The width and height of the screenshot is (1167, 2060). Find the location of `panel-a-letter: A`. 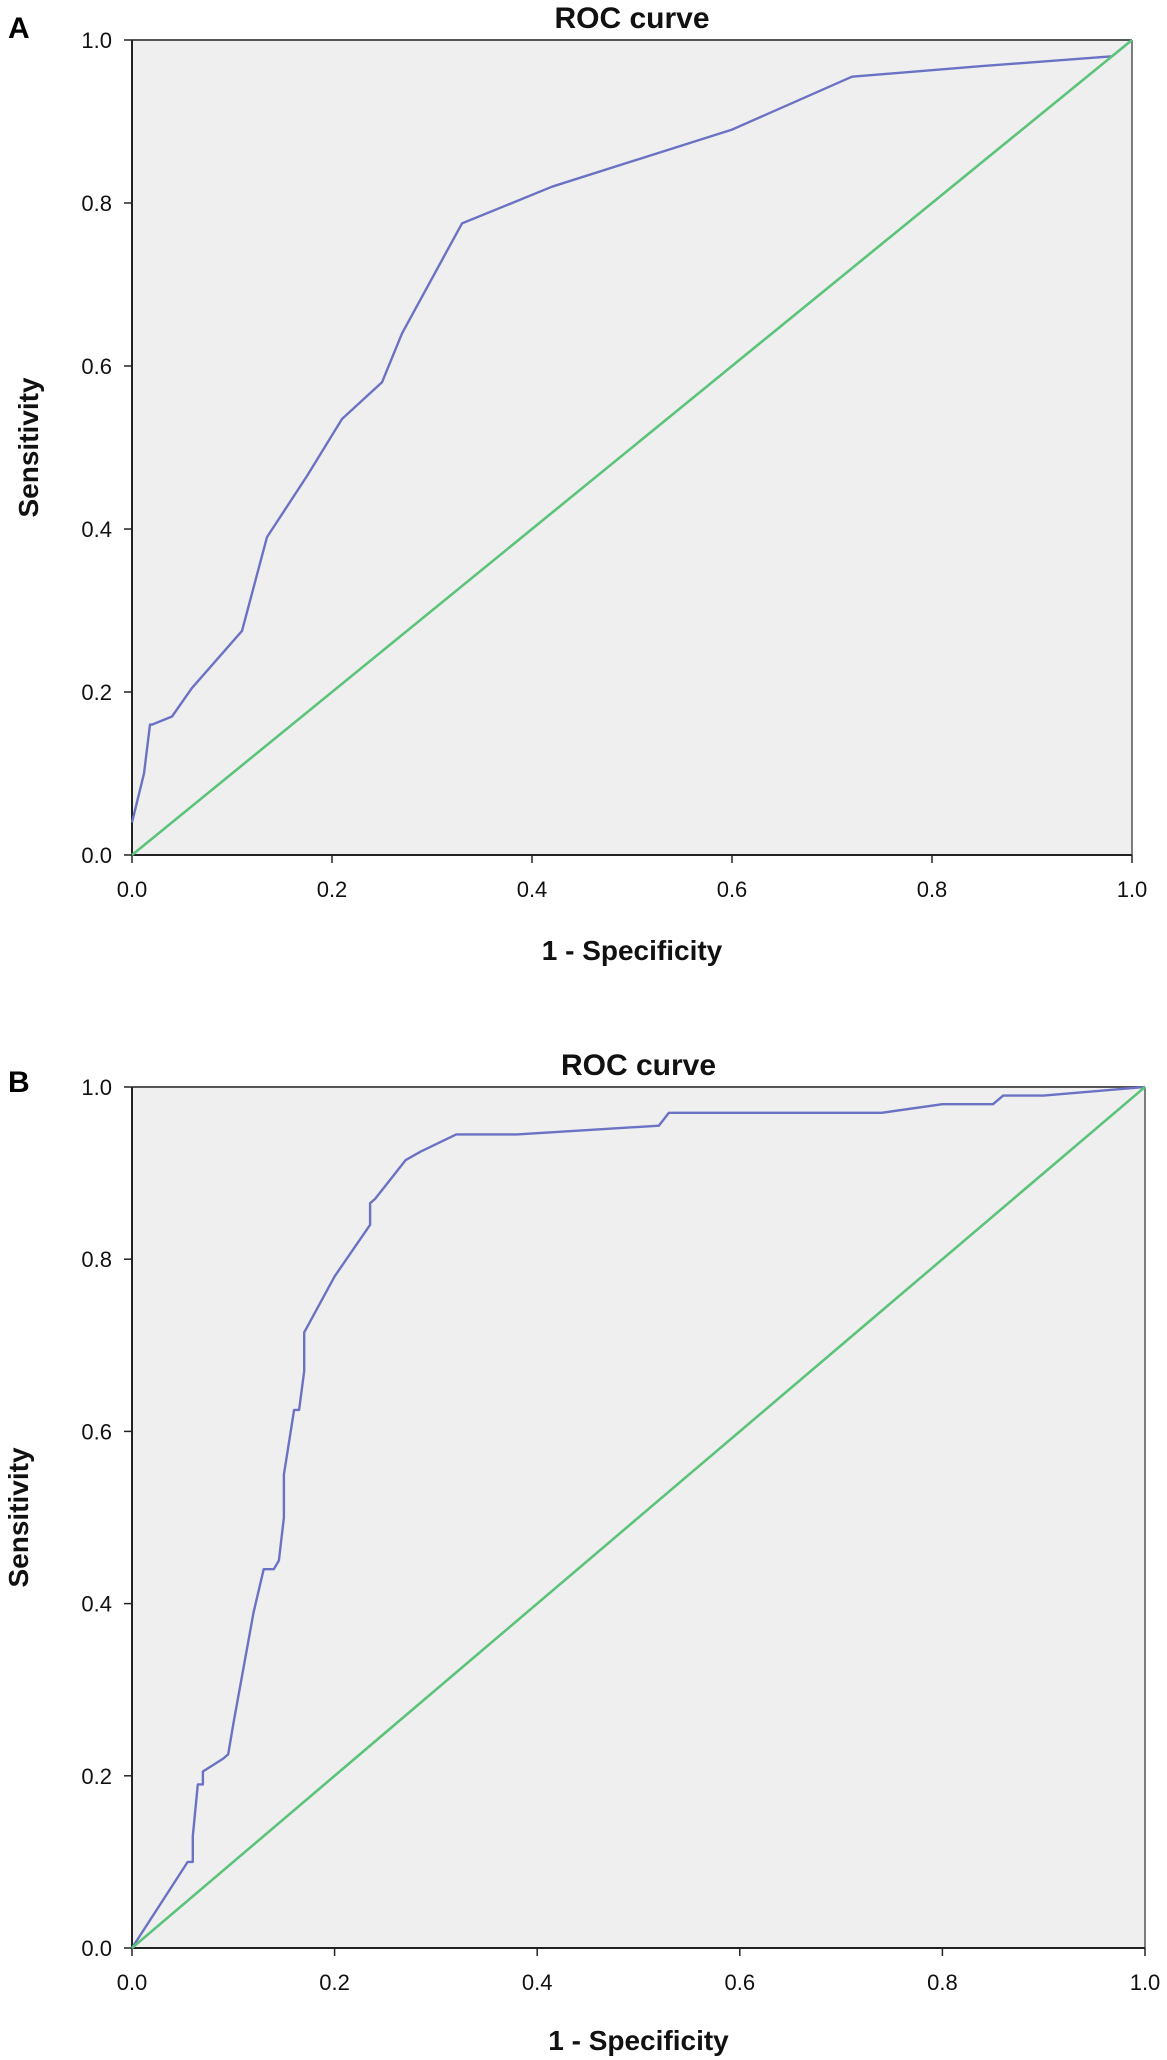

panel-a-letter: A is located at coordinates (19, 28).